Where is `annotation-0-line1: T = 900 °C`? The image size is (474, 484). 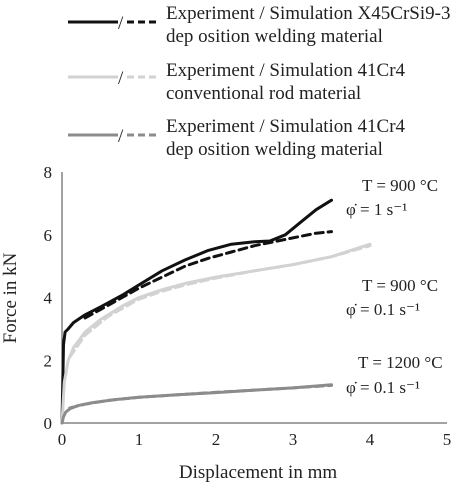
annotation-0-line1: T = 900 °C is located at coordinates (400, 185).